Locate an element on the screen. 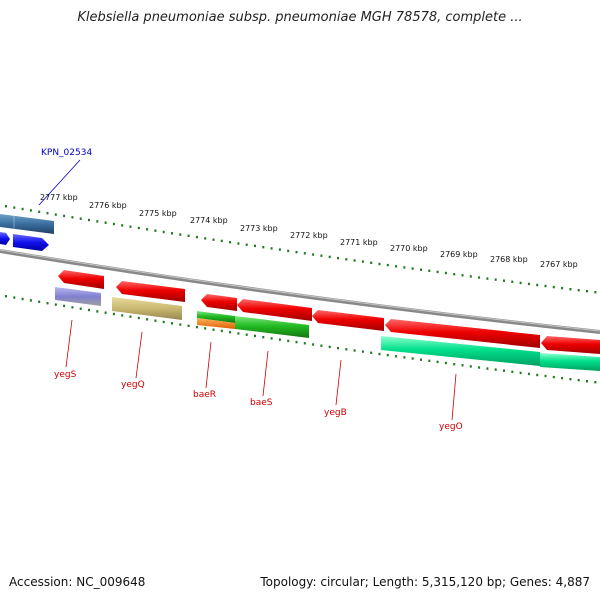  gene-label-yegq: yegQ is located at coordinates (133, 385).